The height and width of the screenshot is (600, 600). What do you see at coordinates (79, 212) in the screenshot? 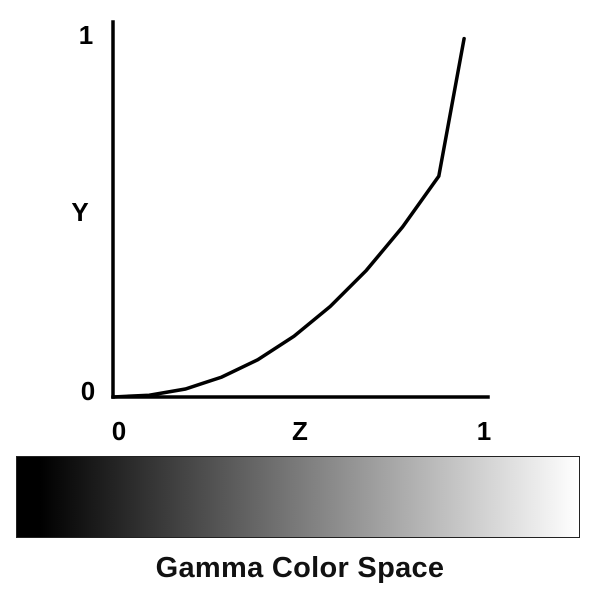
I see `y-axis-label: Y` at bounding box center [79, 212].